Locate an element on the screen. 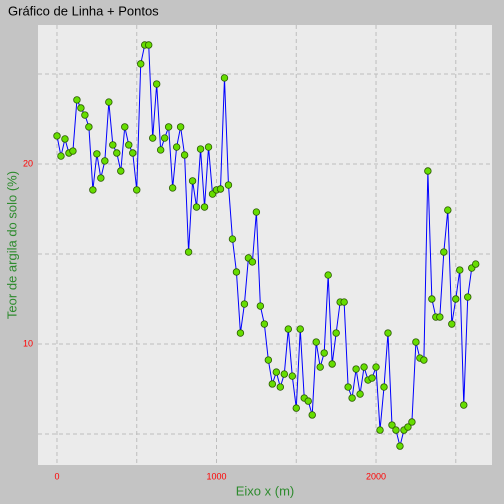 This screenshot has height=504, width=504. y-axis-label: Teor de argila do solo (%) is located at coordinates (11, 245).